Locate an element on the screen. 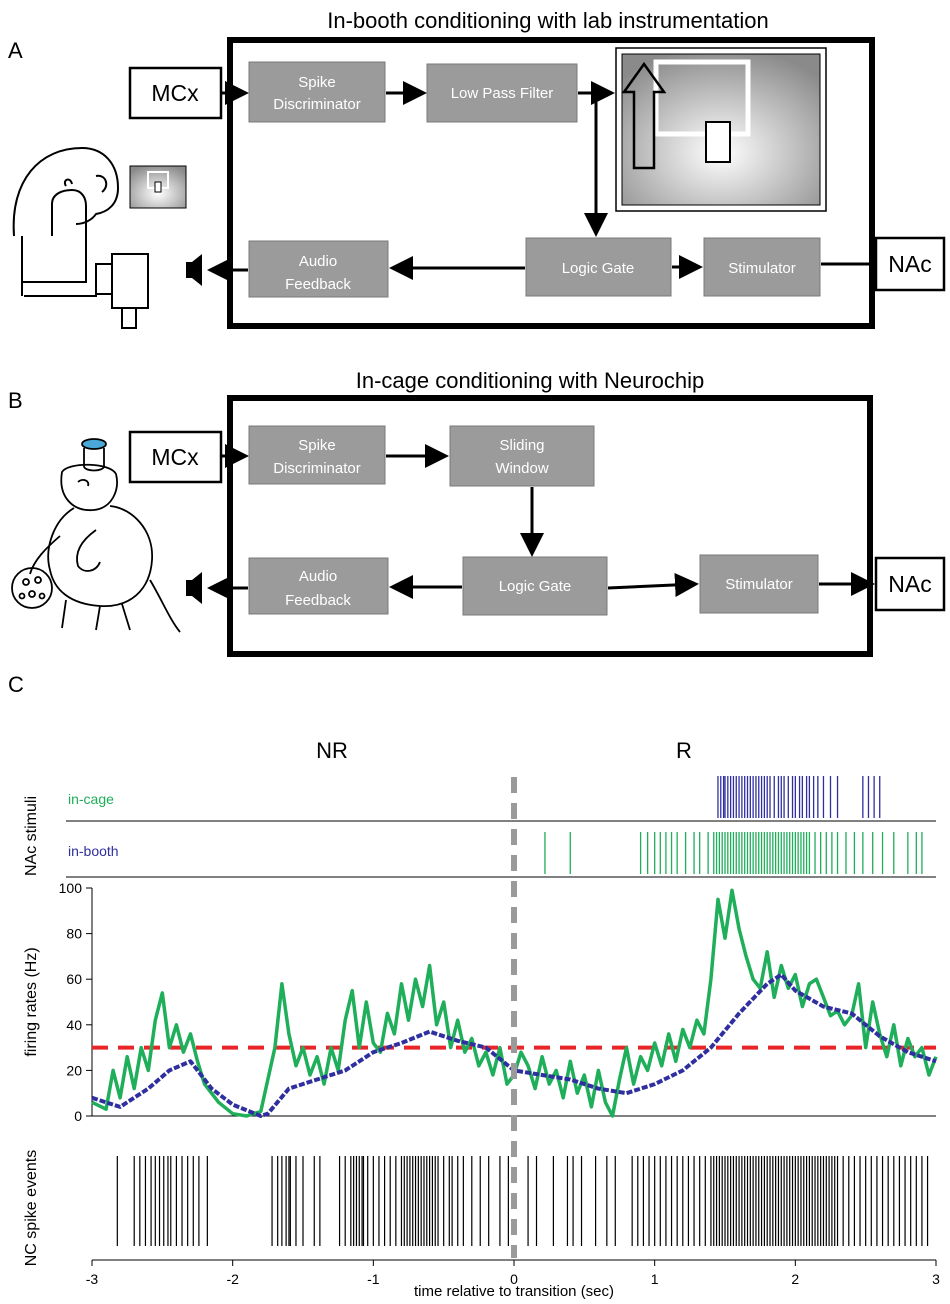 The image size is (950, 1304). y-tick-label: 20 is located at coordinates (74, 1070).